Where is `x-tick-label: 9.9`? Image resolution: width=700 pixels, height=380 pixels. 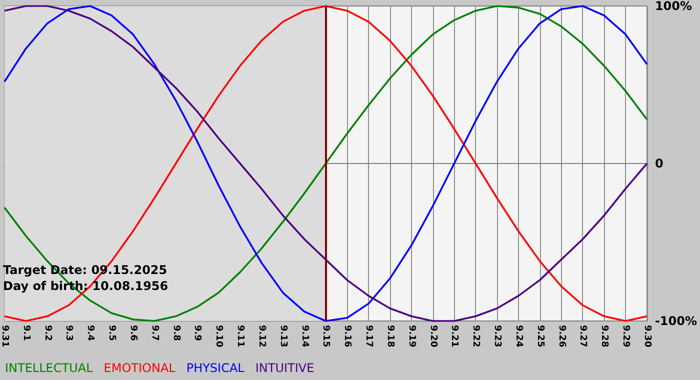 x-tick-label: 9.9 is located at coordinates (197, 333).